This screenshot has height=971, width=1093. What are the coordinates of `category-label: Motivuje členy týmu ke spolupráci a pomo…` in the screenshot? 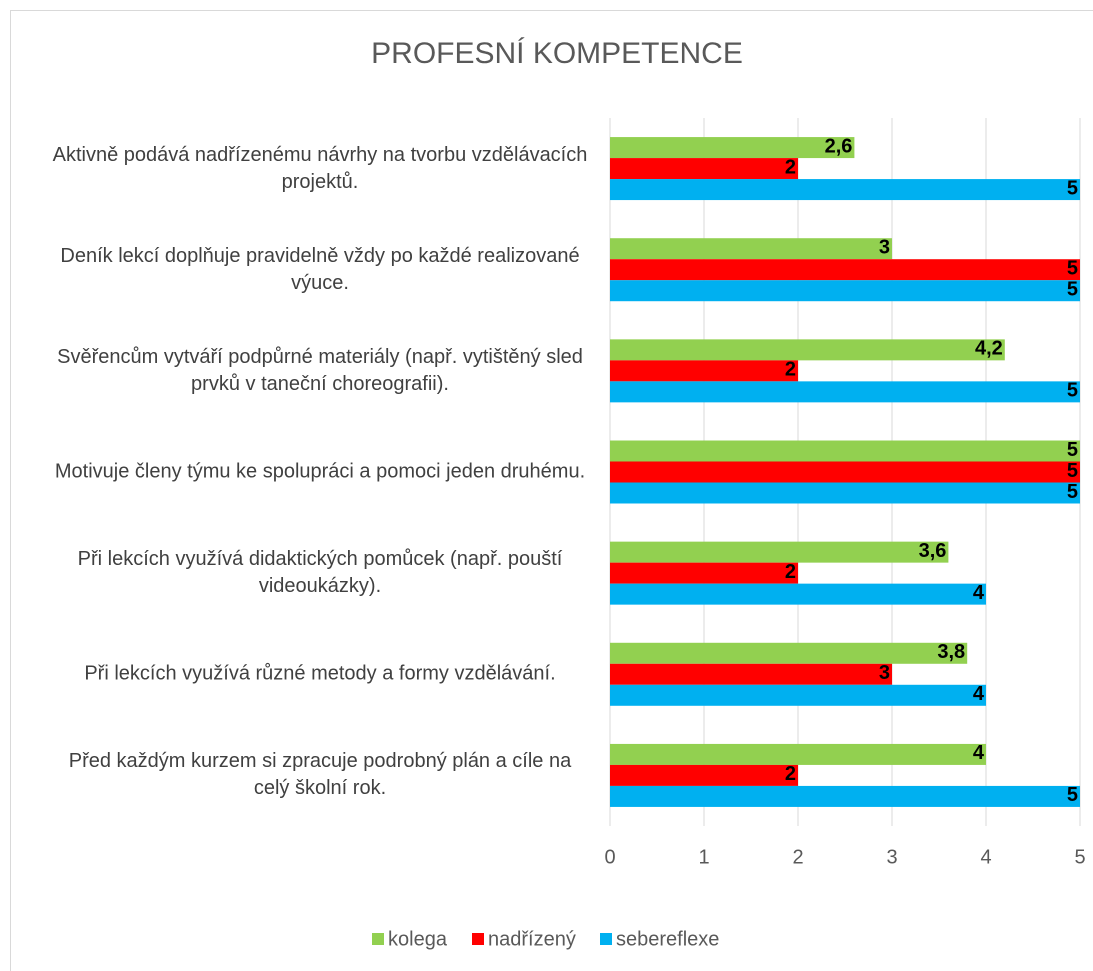 It's located at (320, 471).